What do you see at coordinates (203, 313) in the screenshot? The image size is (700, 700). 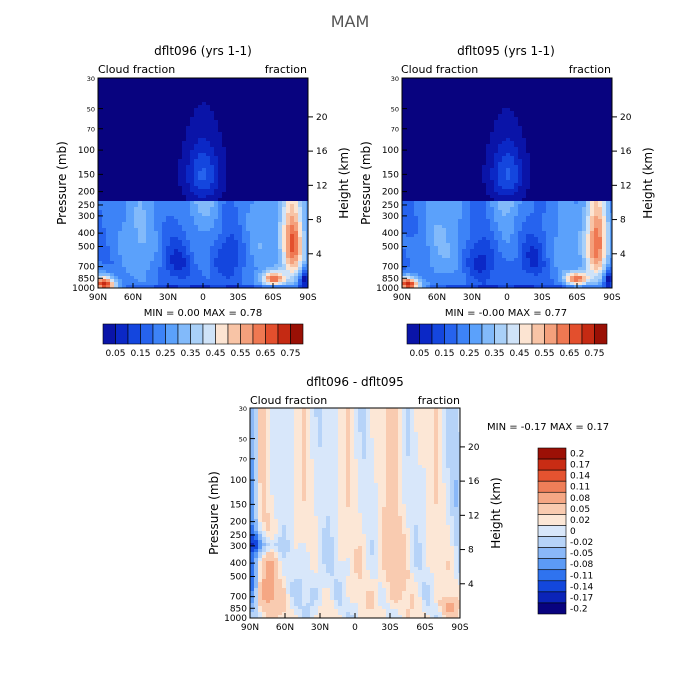 I see `stats-text: MIN = 0.00 MAX = 0.78` at bounding box center [203, 313].